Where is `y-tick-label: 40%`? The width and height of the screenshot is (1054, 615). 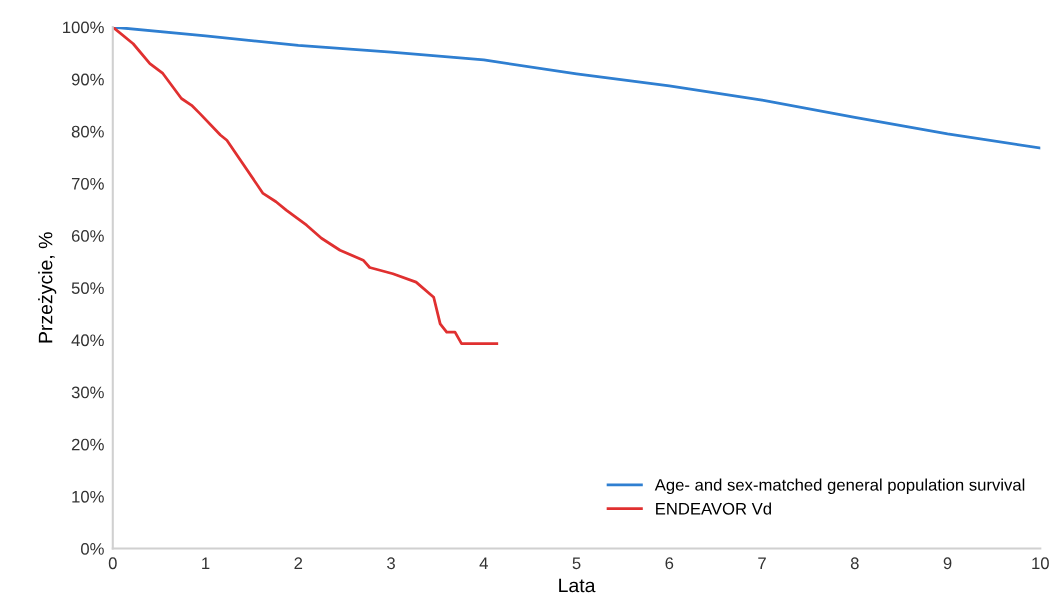
y-tick-label: 40% is located at coordinates (87, 340).